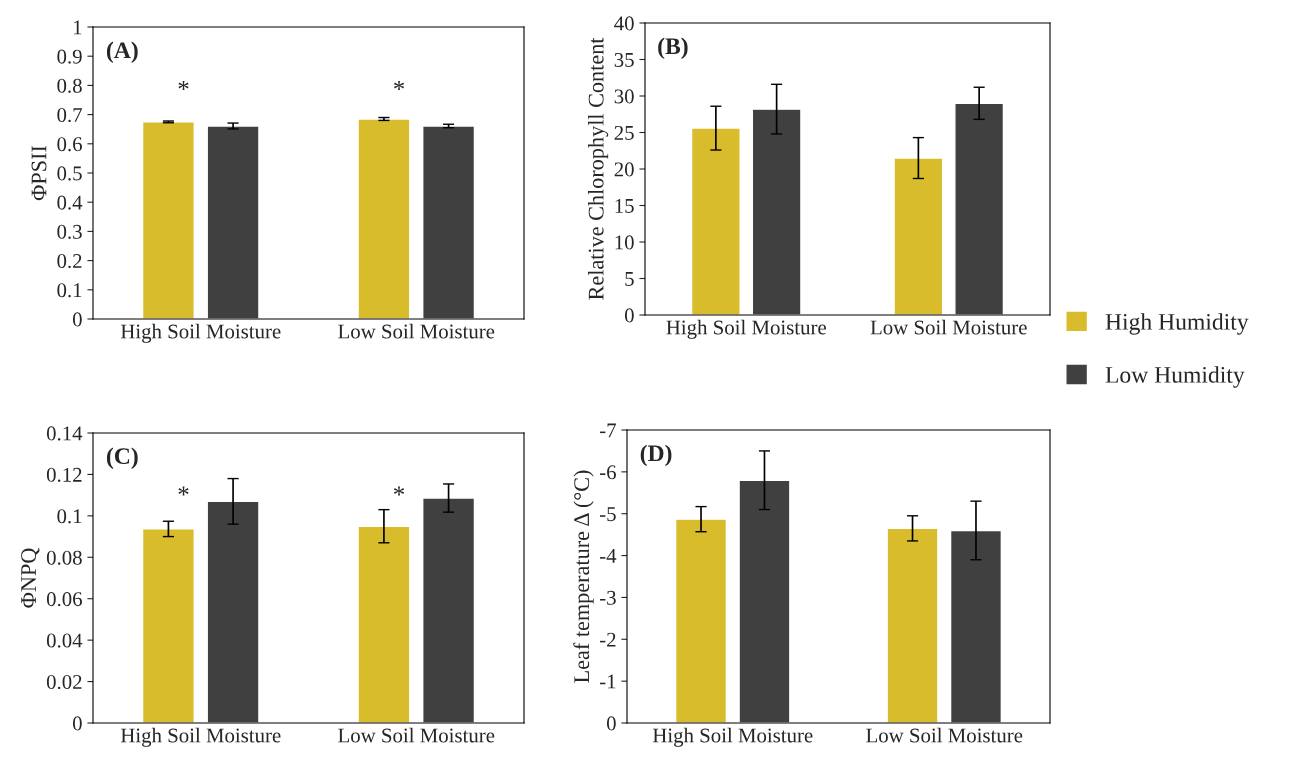 The height and width of the screenshot is (763, 1293). What do you see at coordinates (64, 640) in the screenshot?
I see `y-tick-label: 0.04` at bounding box center [64, 640].